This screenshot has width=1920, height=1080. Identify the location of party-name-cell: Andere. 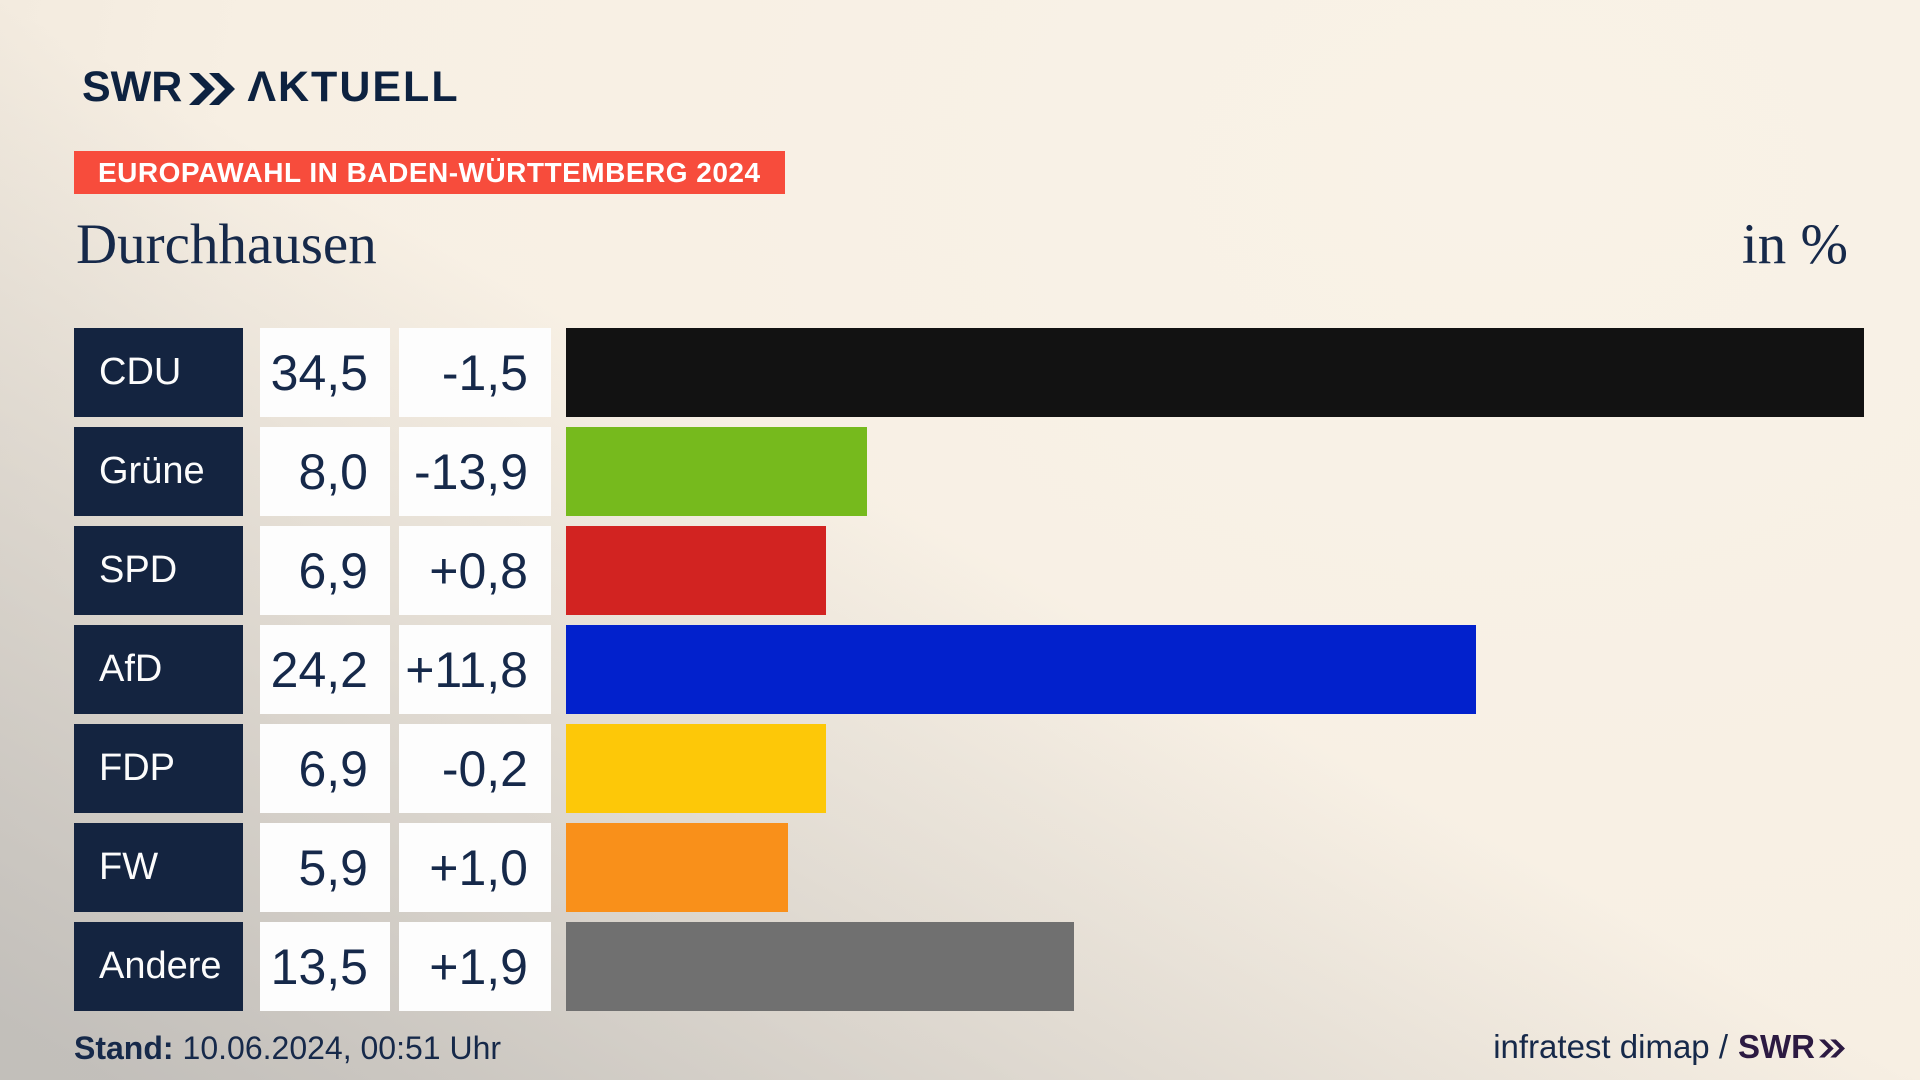
(158, 966).